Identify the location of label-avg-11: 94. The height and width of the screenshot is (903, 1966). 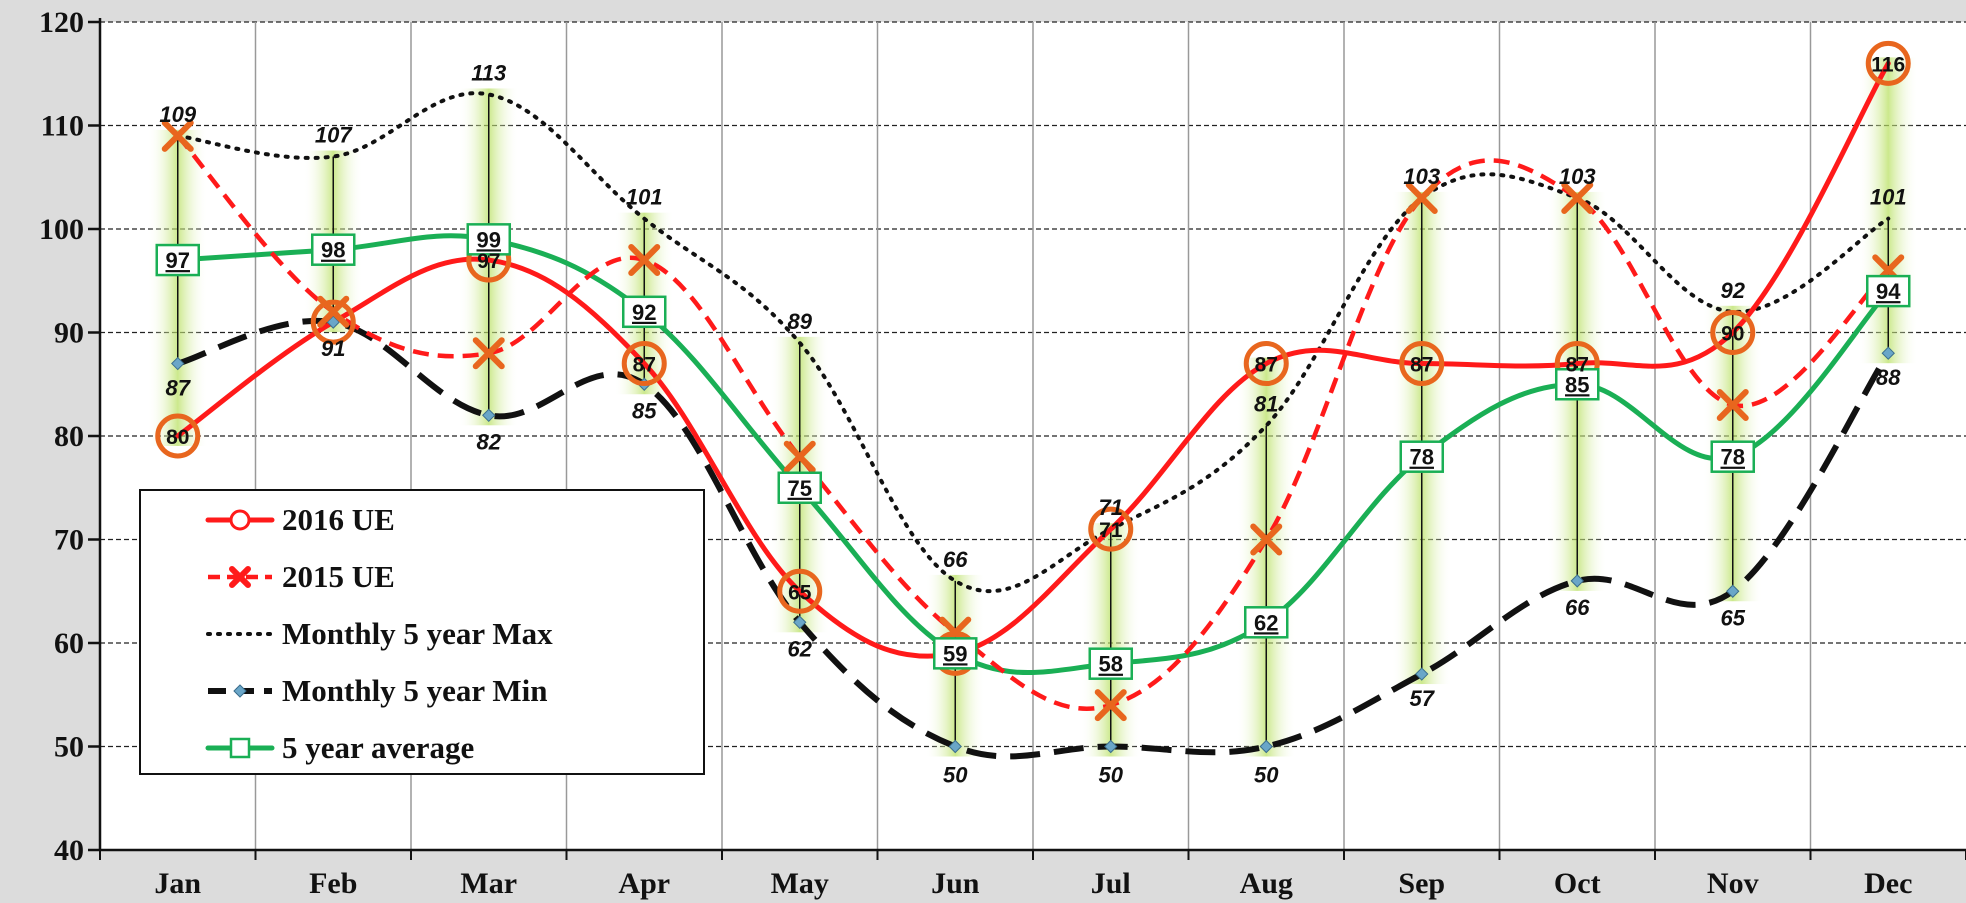
(1888, 291).